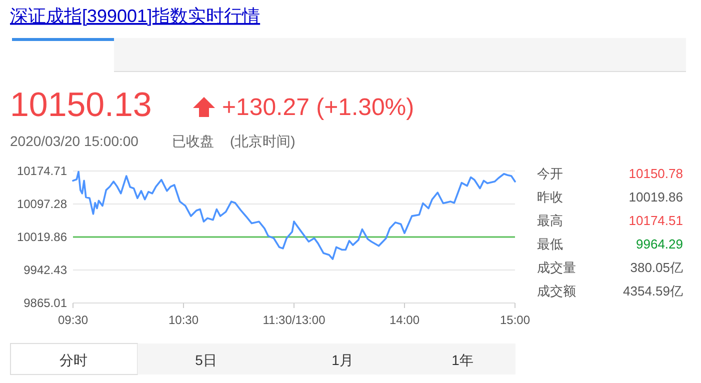 The height and width of the screenshot is (383, 701). Describe the element at coordinates (42, 171) in the screenshot. I see `y-tick-label: 10174.71` at that location.